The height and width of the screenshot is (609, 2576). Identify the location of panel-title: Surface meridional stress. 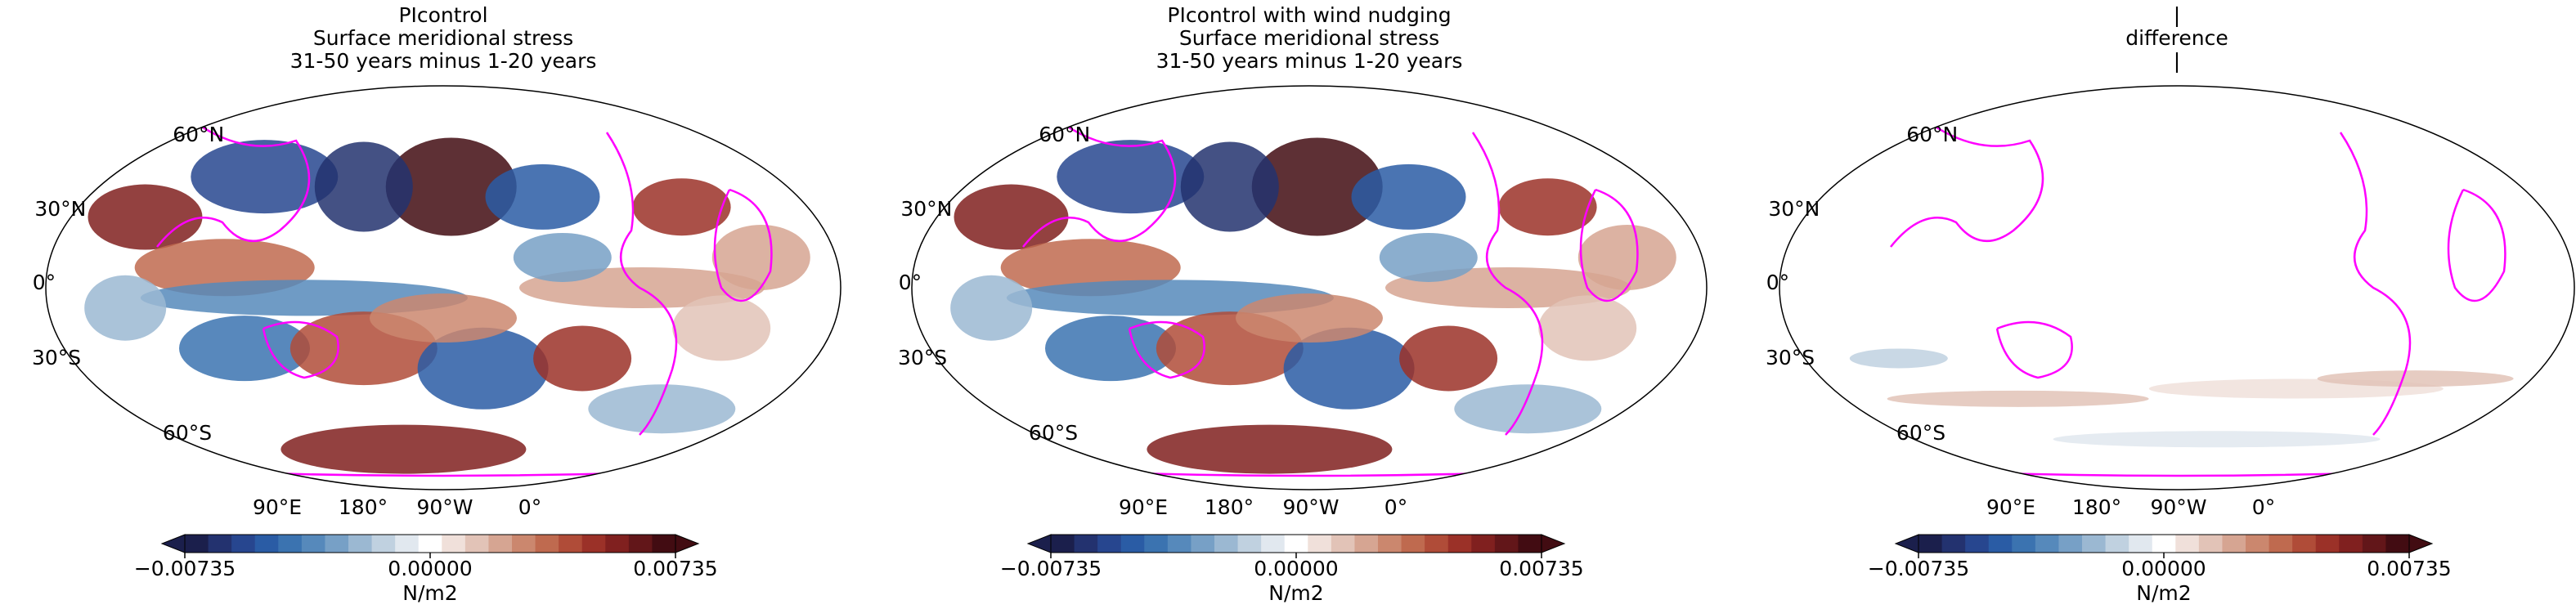
(1309, 38).